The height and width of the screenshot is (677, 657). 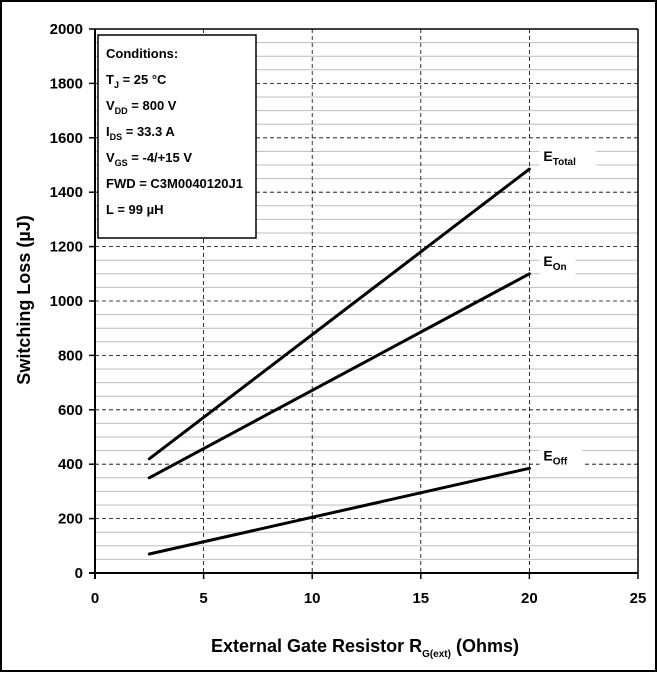 I want to click on x-tick-label: 25, so click(x=638, y=598).